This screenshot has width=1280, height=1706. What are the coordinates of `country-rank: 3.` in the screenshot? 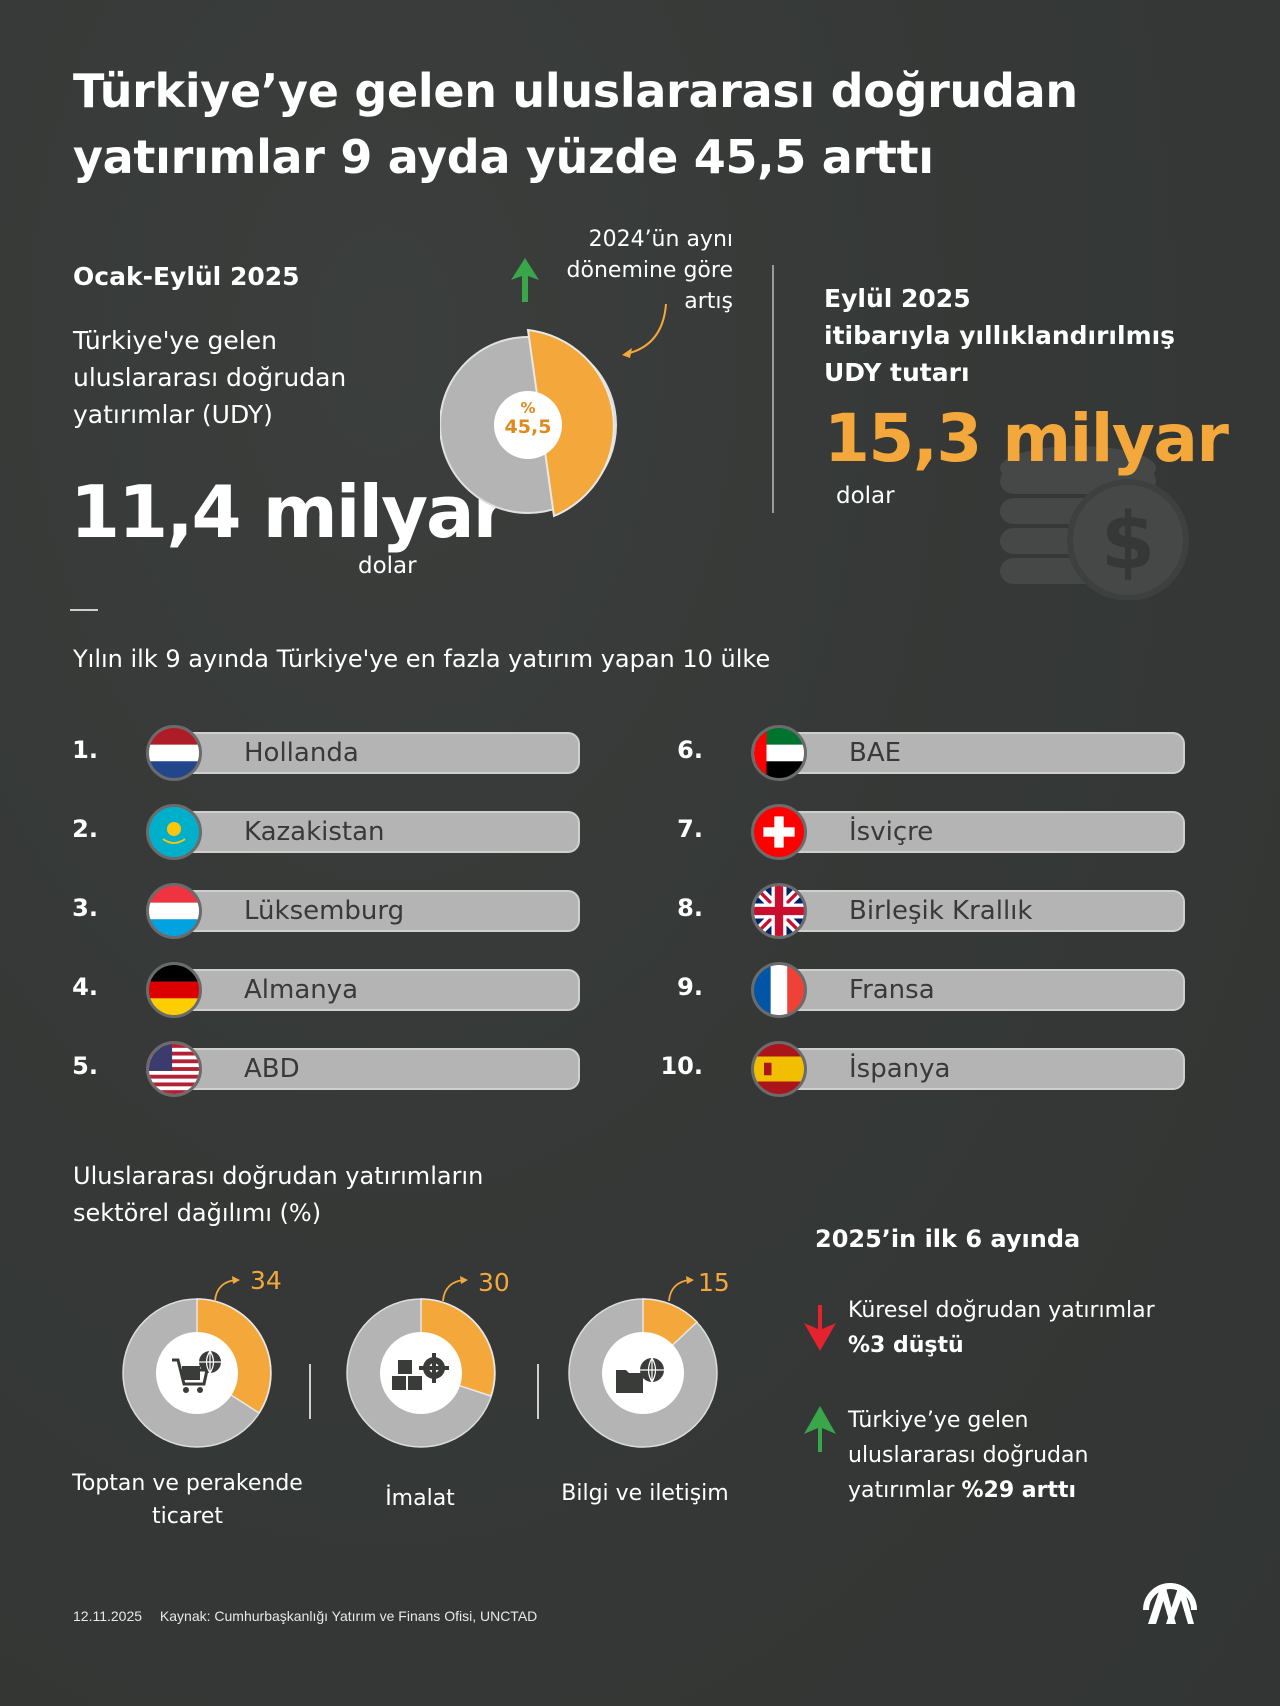 It's located at (85, 908).